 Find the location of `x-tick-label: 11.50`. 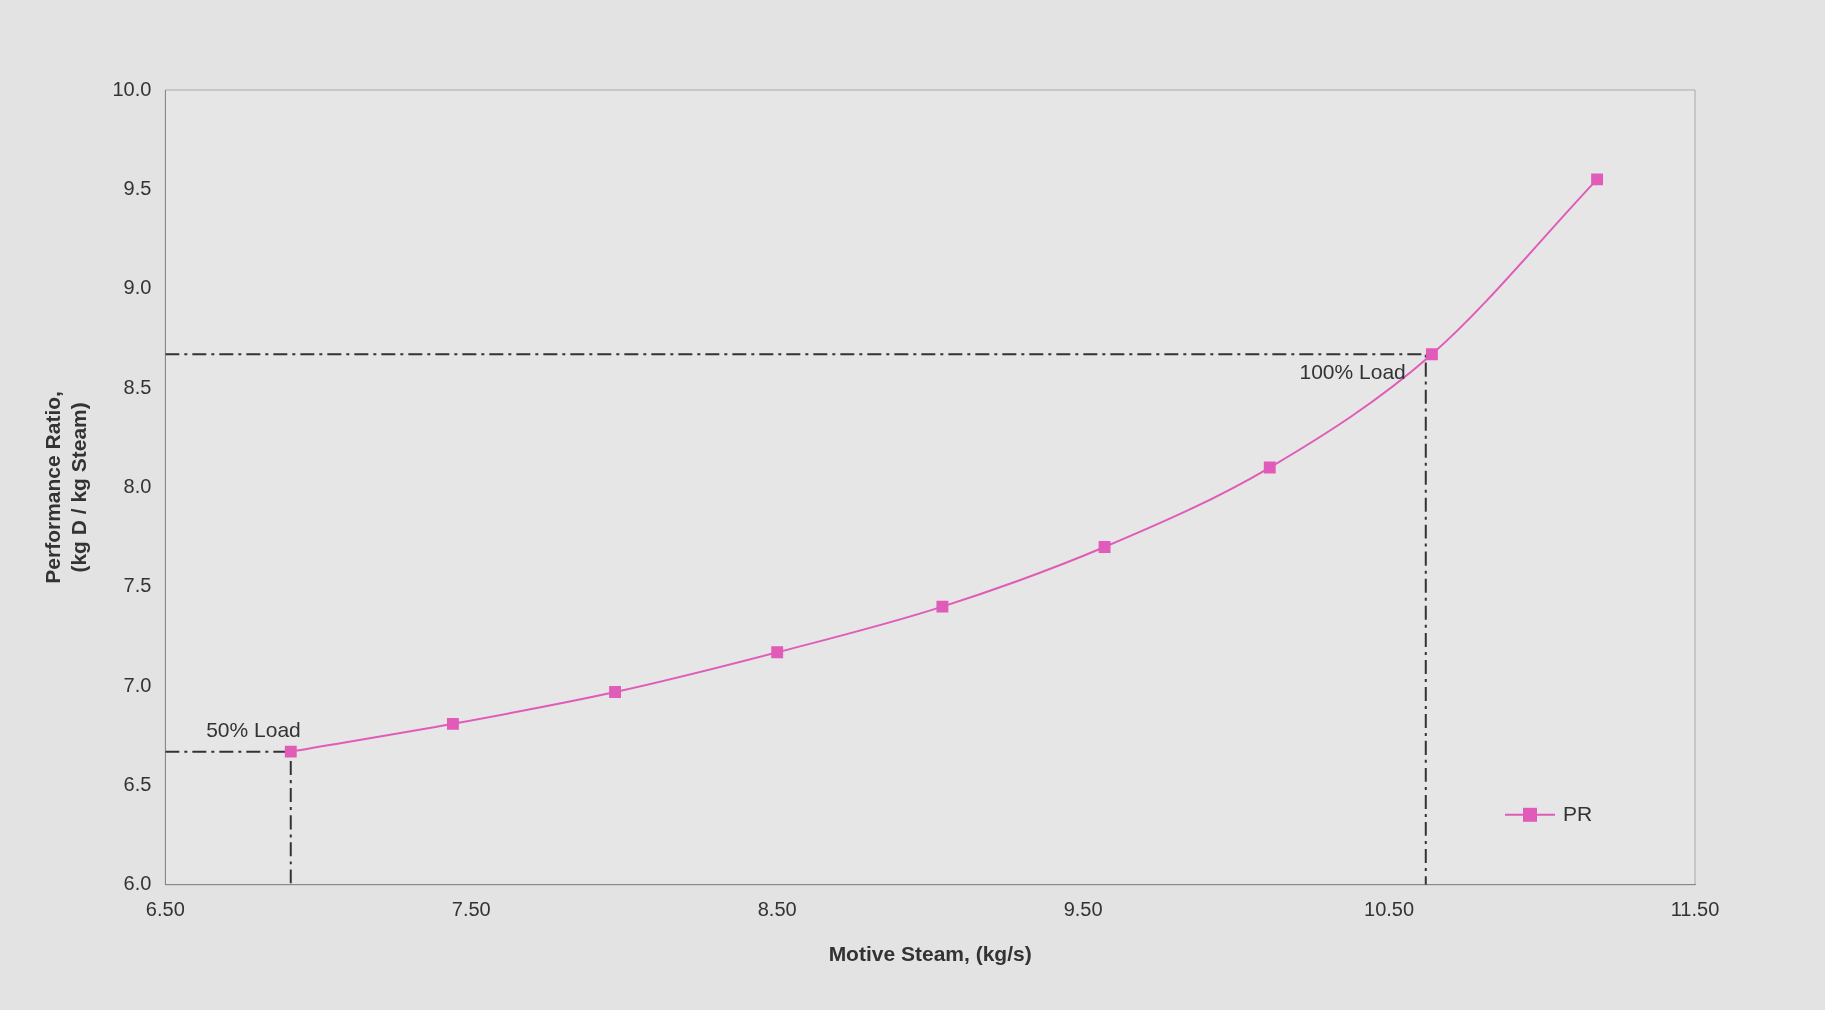

x-tick-label: 11.50 is located at coordinates (1695, 909).